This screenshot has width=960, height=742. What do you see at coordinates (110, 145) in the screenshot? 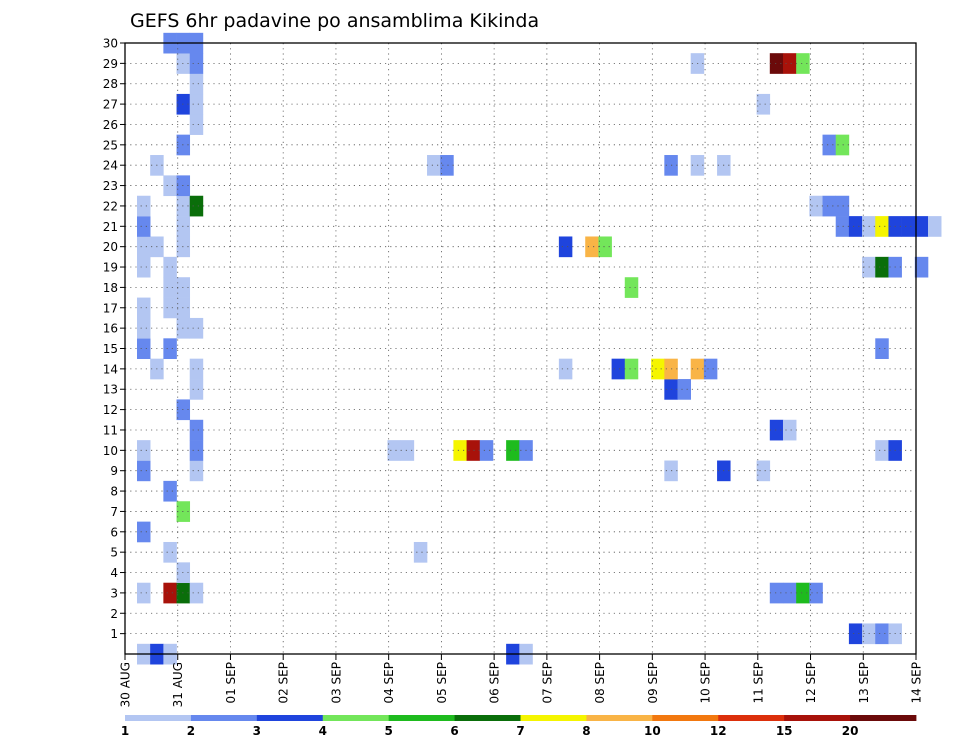
I see `y-tick-label: 25` at bounding box center [110, 145].